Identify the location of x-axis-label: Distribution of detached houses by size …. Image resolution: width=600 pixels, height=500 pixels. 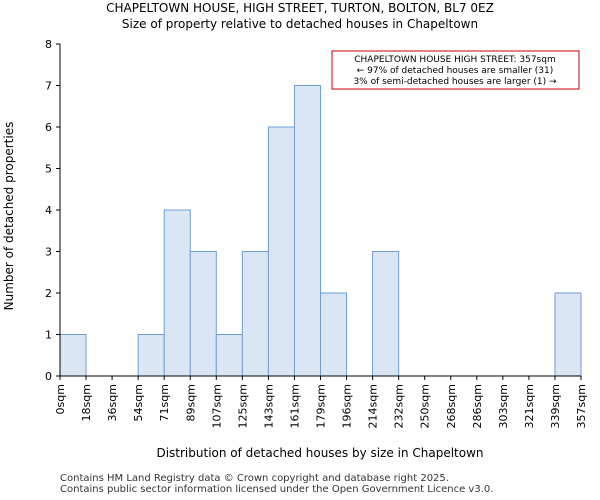
(319, 453).